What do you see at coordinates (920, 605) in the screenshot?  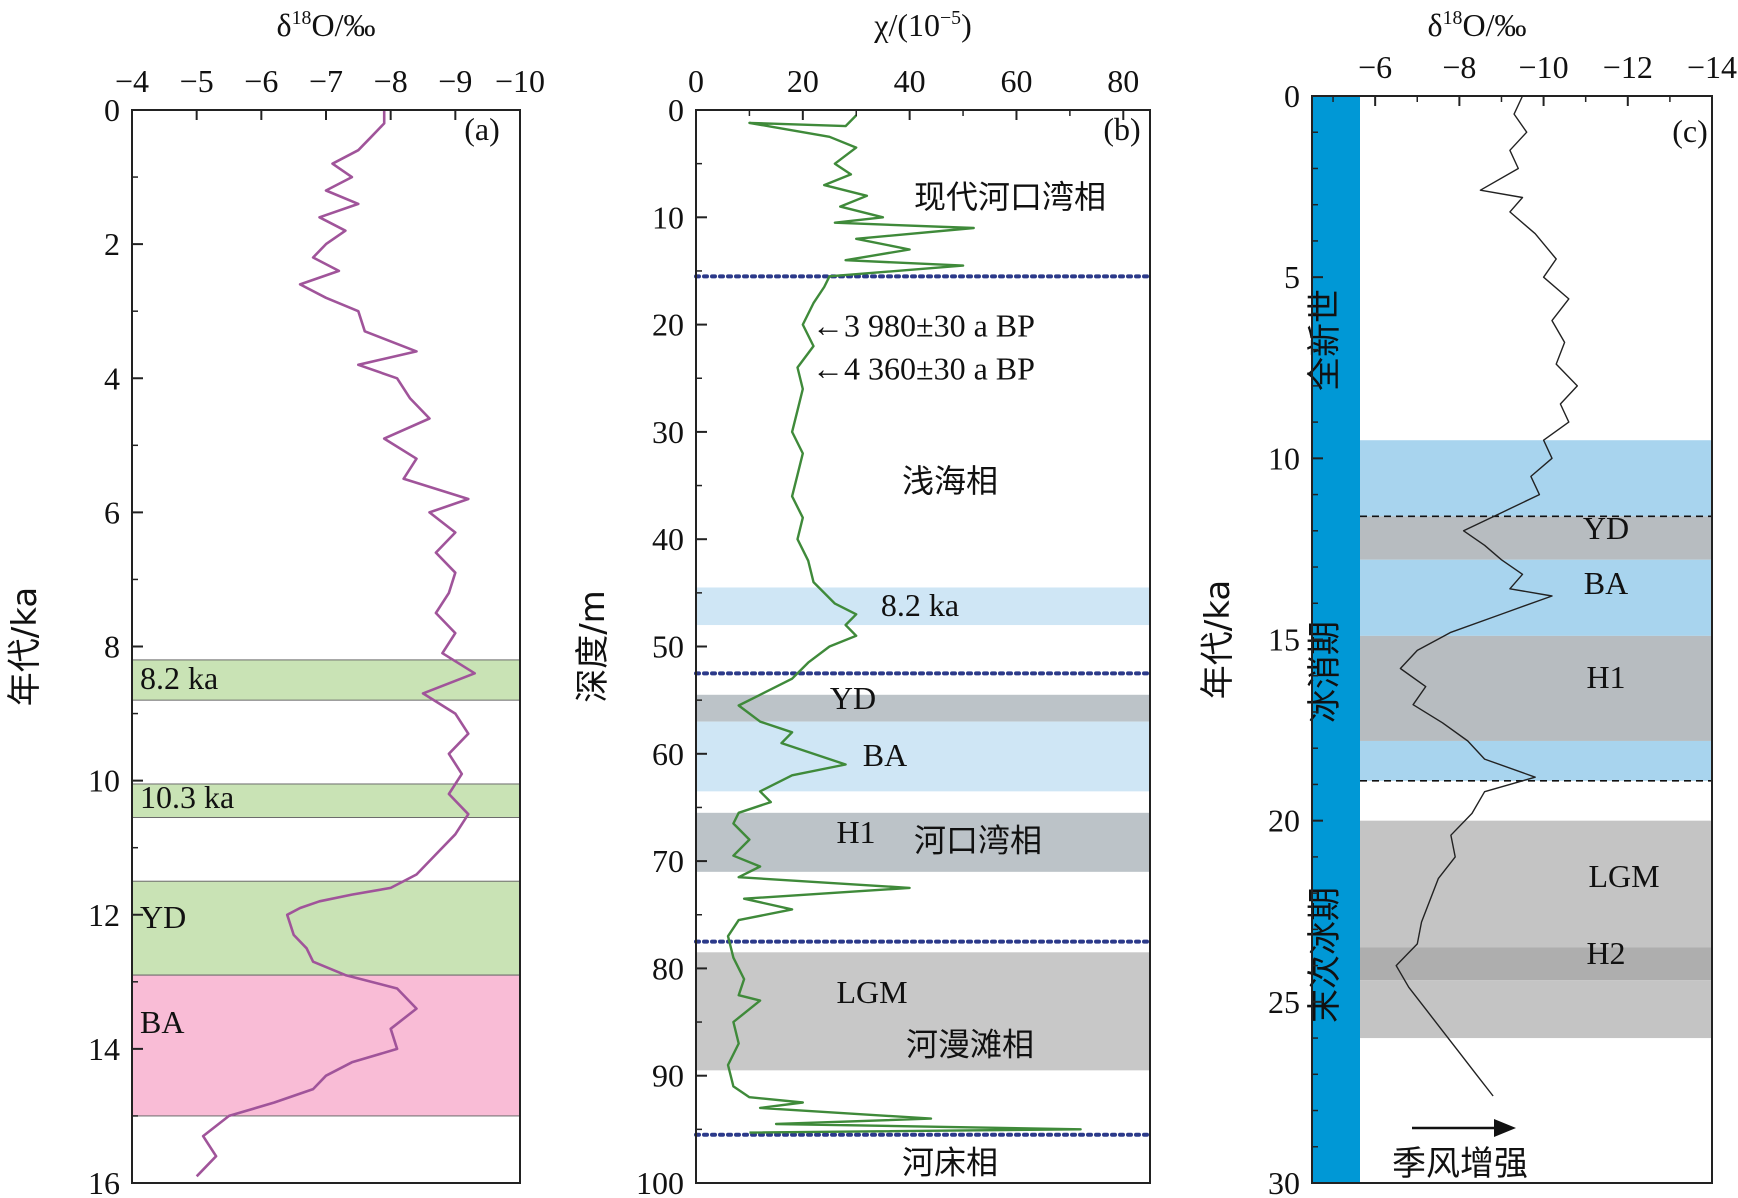 I see `panel-b-band-label: 8.2 ka` at bounding box center [920, 605].